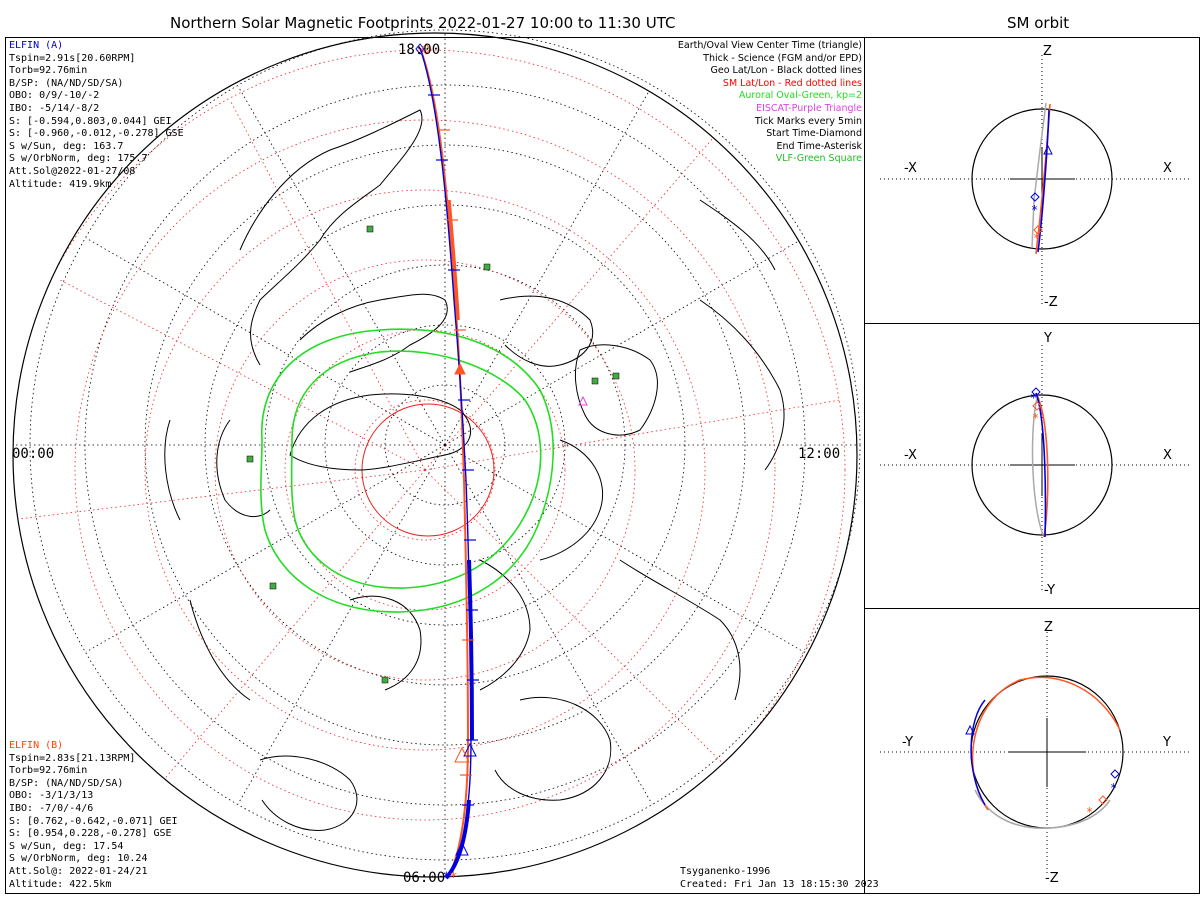  Describe the element at coordinates (1048, 627) in the screenshot. I see `orbit-p3-top: Z` at that location.